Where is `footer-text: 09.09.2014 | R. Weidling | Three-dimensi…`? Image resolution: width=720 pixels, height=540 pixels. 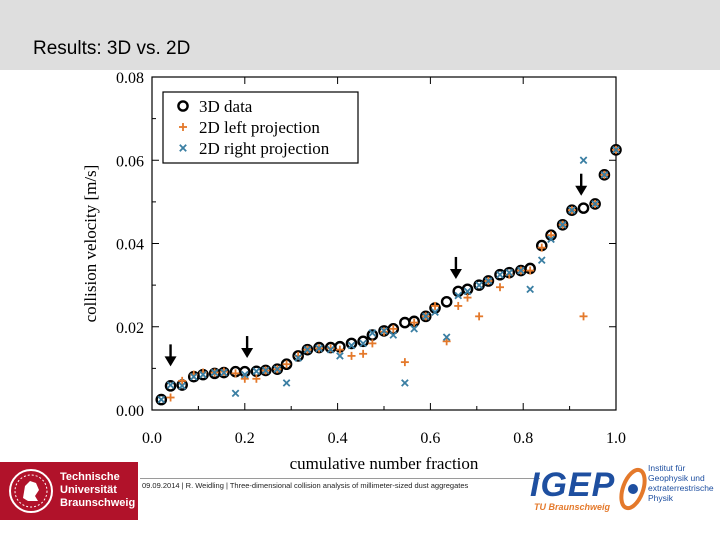
footer-text: 09.09.2014 | R. Weidling | Three-dimensi… is located at coordinates (305, 485).